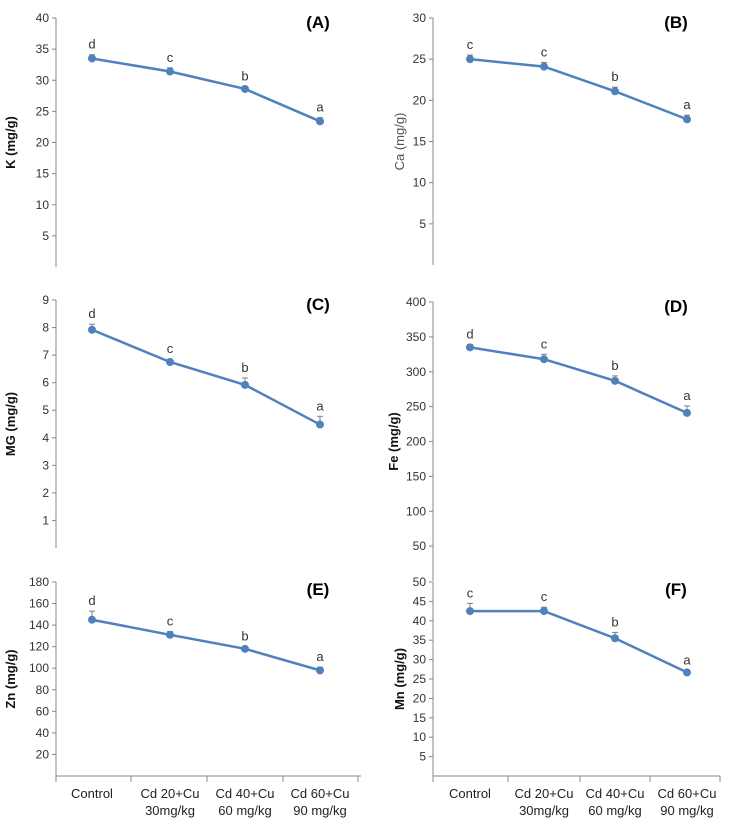  I want to click on x-tick-label: Cd 60+Cu 90 mg/kg, so click(687, 802).